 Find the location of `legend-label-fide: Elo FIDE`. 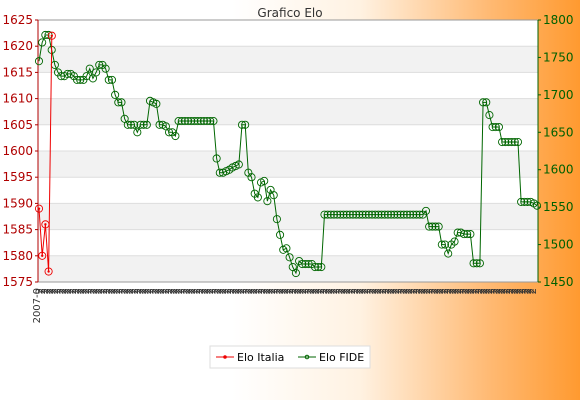

legend-label-fide: Elo FIDE is located at coordinates (341, 357).